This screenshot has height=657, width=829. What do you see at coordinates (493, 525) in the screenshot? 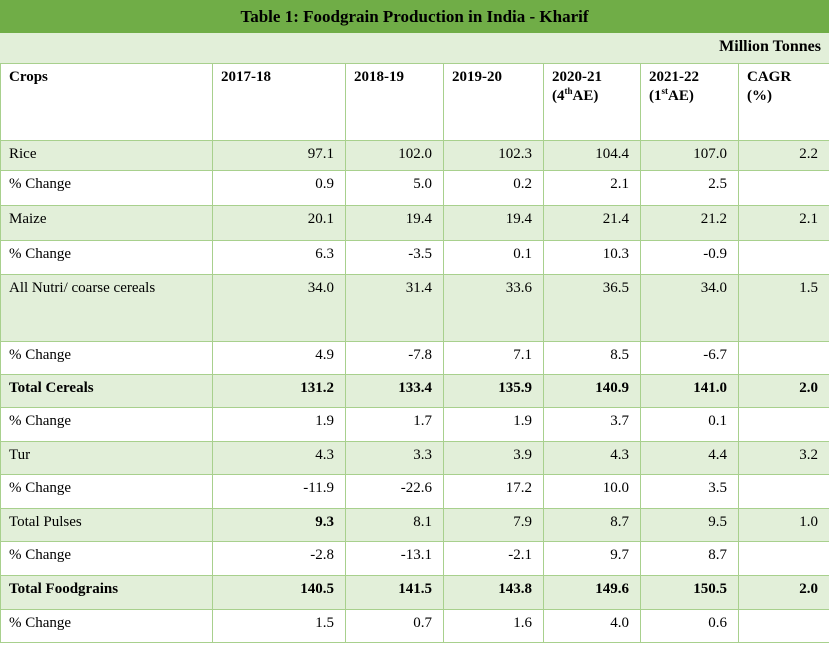
I see `cell-value: 7.9` at bounding box center [493, 525].